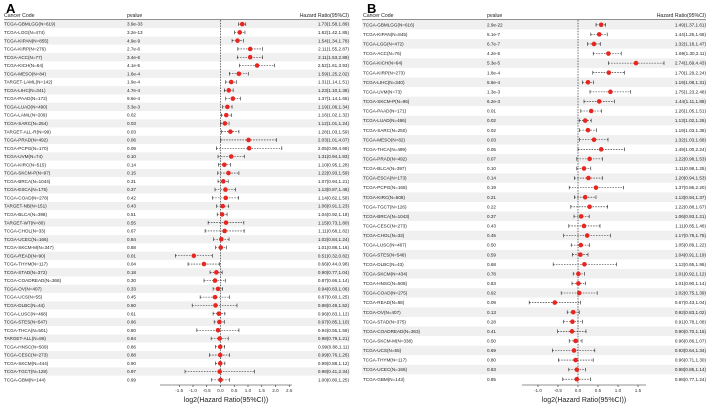 Image resolution: width=708 pixels, height=410 pixels. I want to click on cancer-code-label: TCGA-BRCA(N=1044), so click(27, 181).